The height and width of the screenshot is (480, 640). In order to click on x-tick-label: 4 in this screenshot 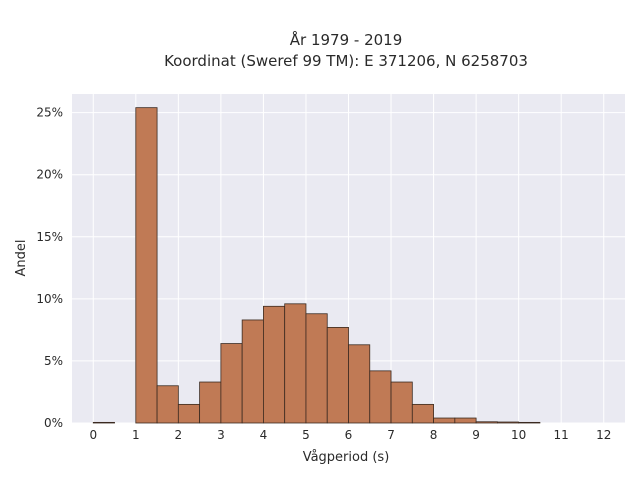, I will do `click(264, 435)`.